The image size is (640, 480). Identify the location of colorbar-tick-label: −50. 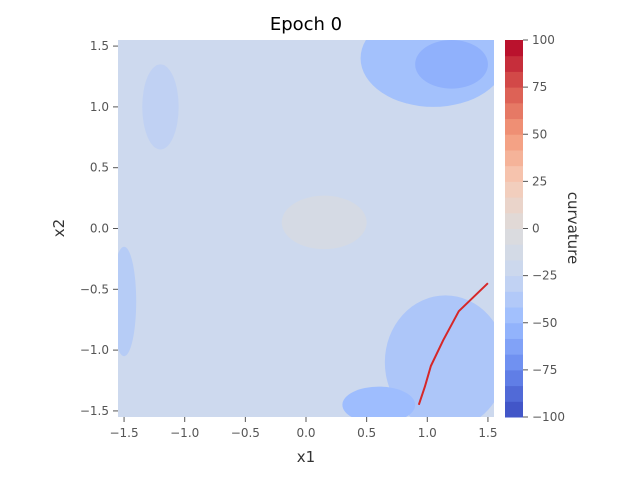
(544, 323).